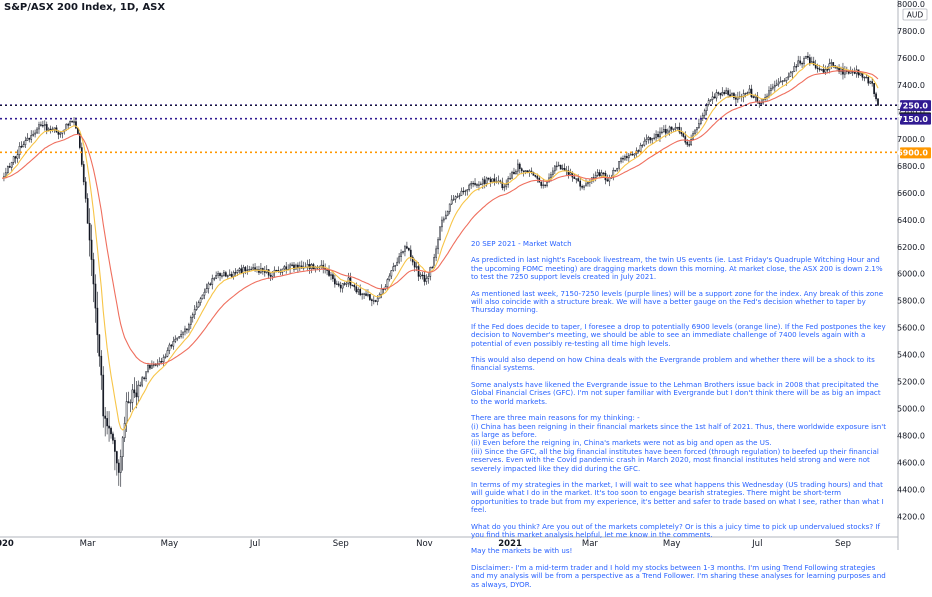  Describe the element at coordinates (424, 544) in the screenshot. I see `time-tick-label: Nov` at that location.